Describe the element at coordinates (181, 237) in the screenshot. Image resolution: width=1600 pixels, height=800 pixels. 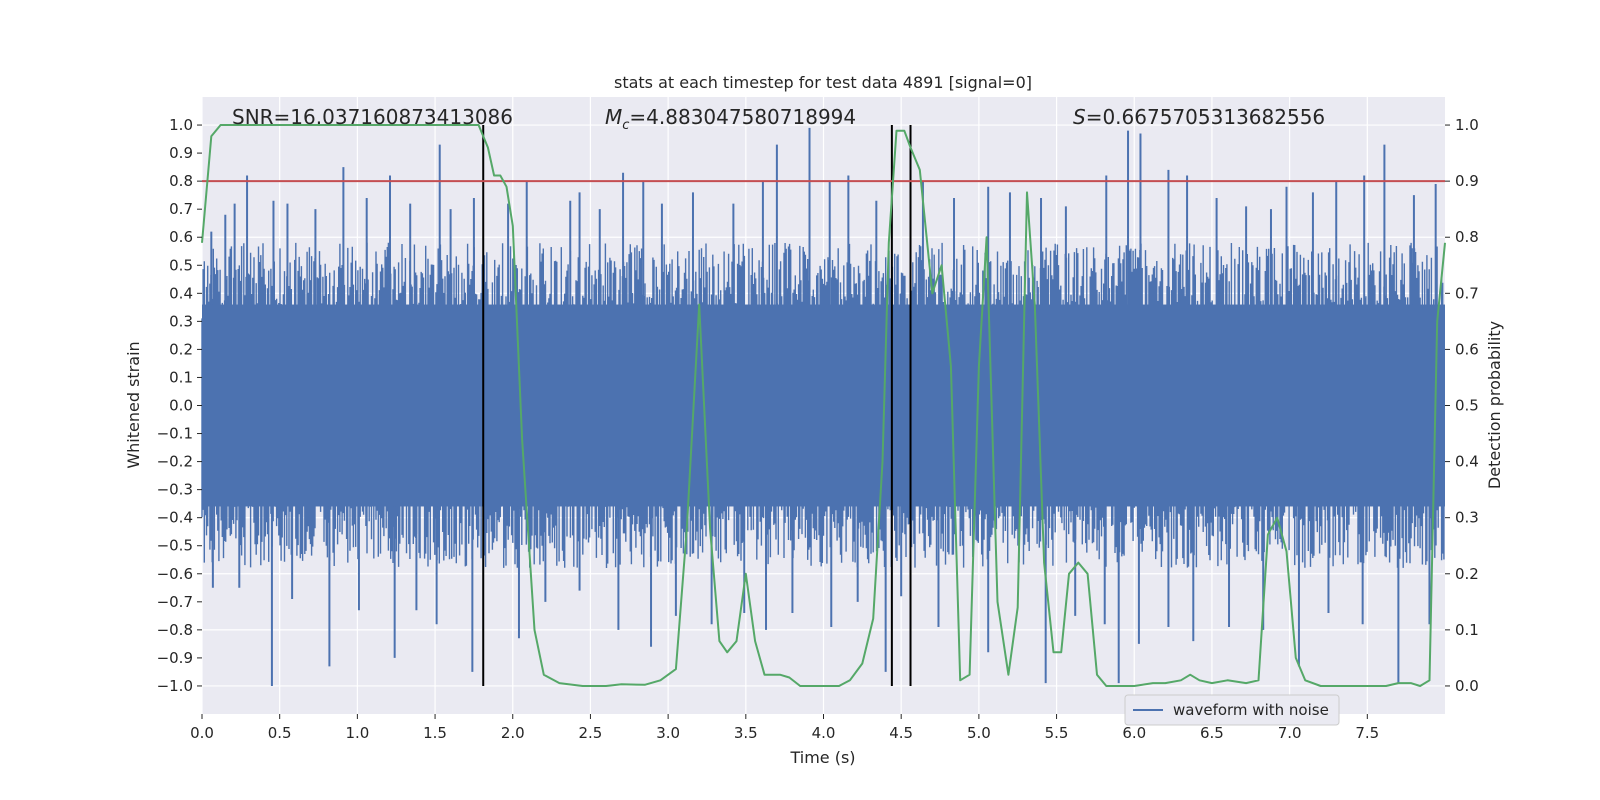
I see `y-left-tick-label: 0.6` at that location.